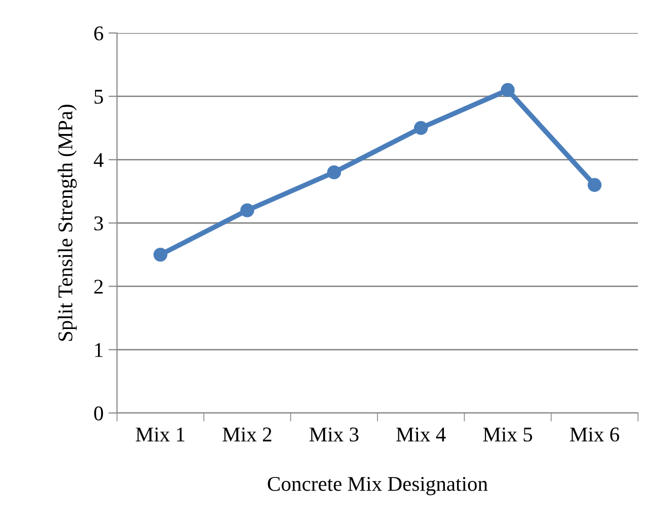 This screenshot has width=659, height=529. Describe the element at coordinates (99, 350) in the screenshot. I see `y-tick-label: 1` at that location.